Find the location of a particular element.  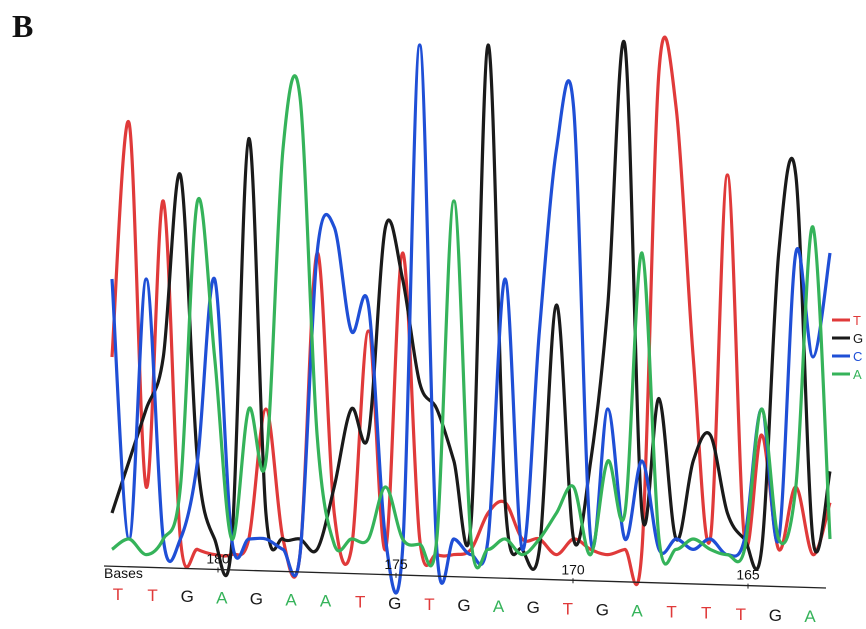

tick-label: 170 is located at coordinates (573, 569).